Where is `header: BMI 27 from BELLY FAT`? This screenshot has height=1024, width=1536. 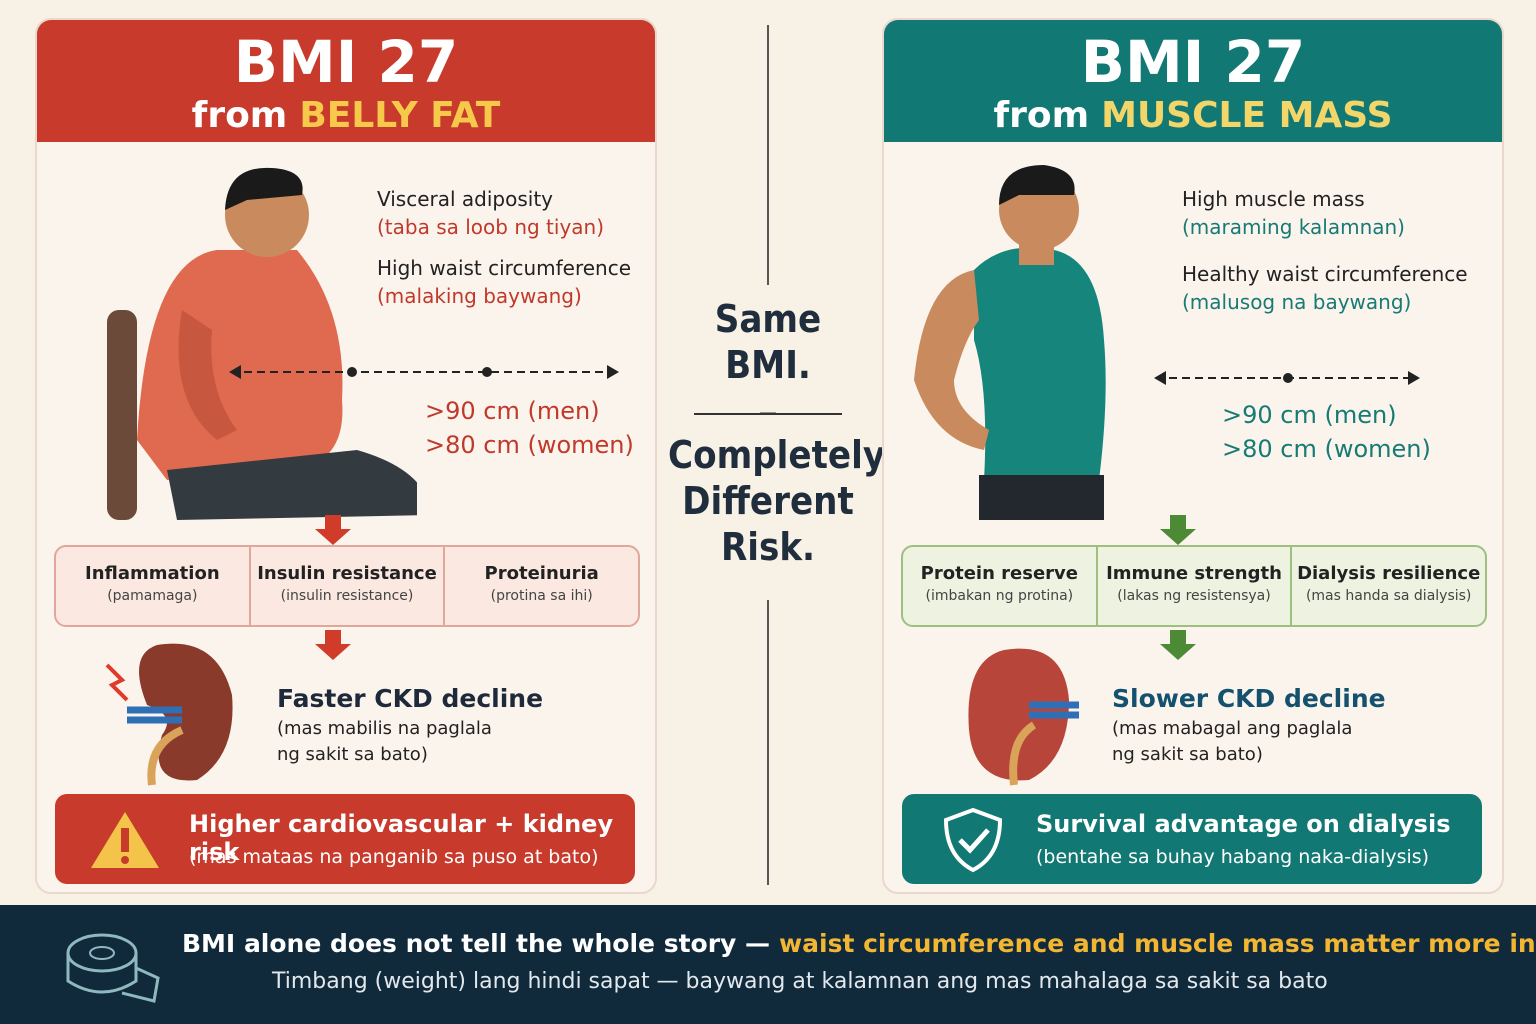 header: BMI 27 from BELLY FAT is located at coordinates (346, 81).